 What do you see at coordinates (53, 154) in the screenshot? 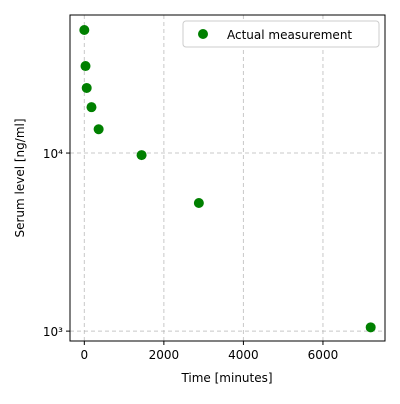
I see `y-tick-label: 10⁴` at bounding box center [53, 154].